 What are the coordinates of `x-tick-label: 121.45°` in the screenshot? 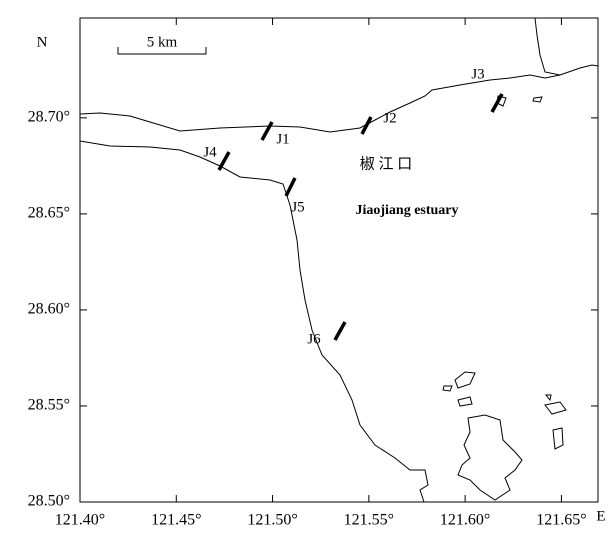 It's located at (176, 520).